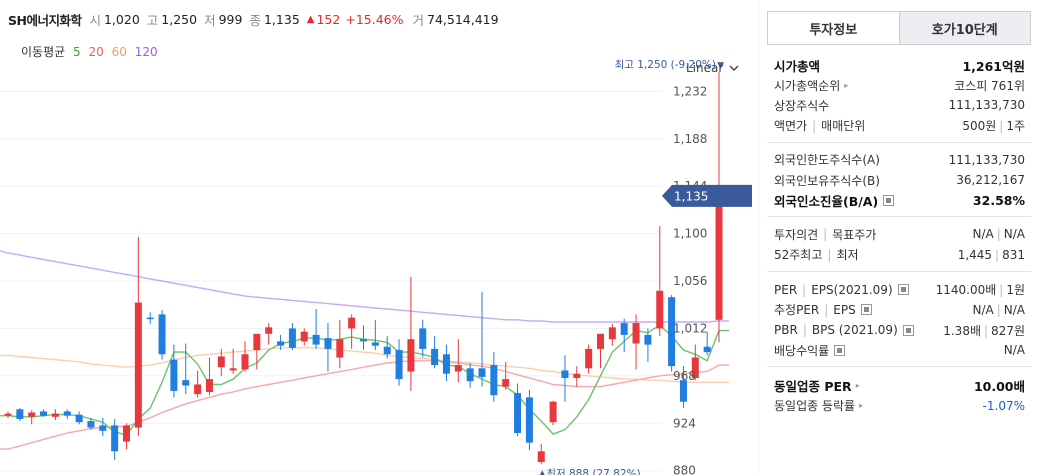  I want to click on est-eps-value: N/A, so click(1014, 309).